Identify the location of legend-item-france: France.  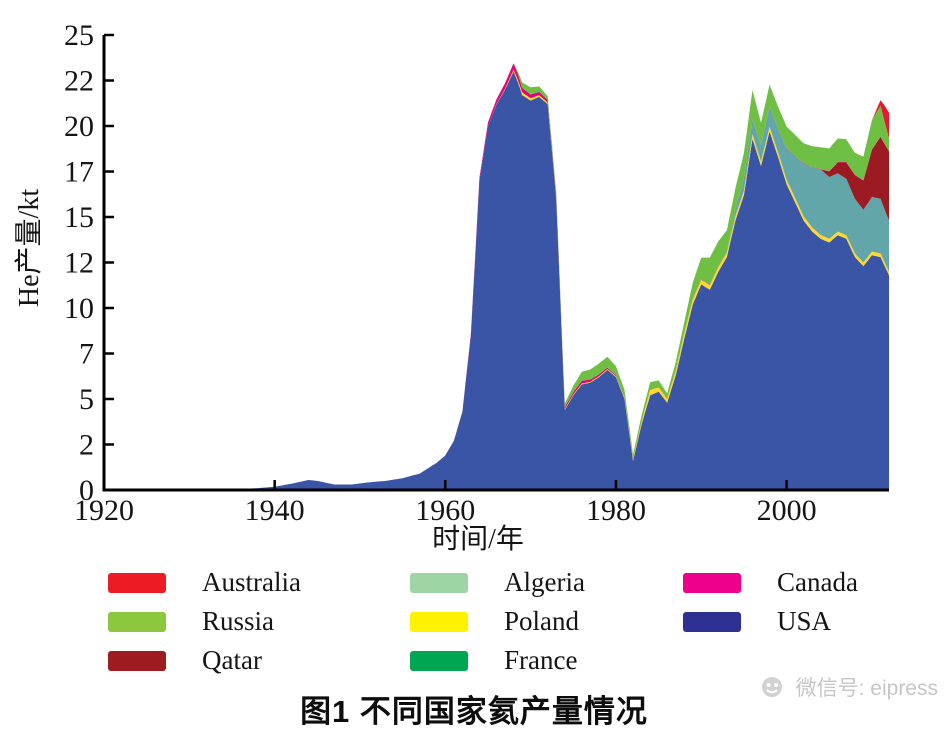
(546, 660).